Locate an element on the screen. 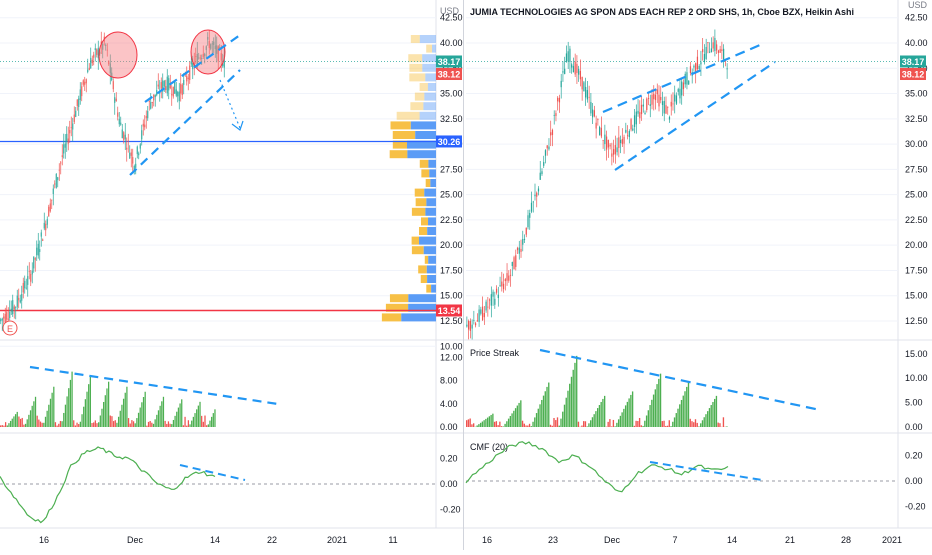 The height and width of the screenshot is (555, 932). time-tick-label: 22 is located at coordinates (272, 540).